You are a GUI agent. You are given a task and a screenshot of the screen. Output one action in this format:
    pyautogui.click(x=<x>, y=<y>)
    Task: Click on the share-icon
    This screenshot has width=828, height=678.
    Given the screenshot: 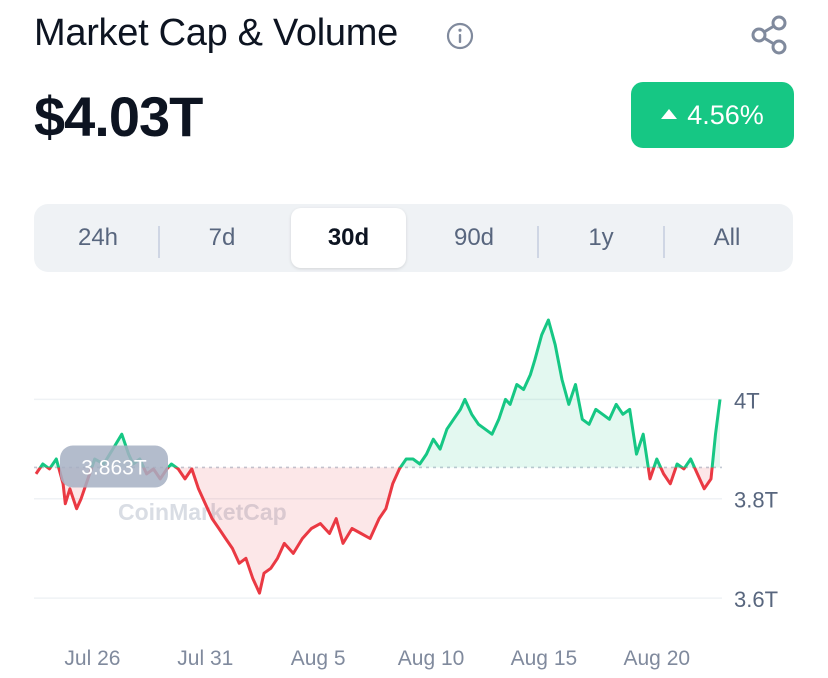 What is the action you would take?
    pyautogui.click(x=769, y=35)
    